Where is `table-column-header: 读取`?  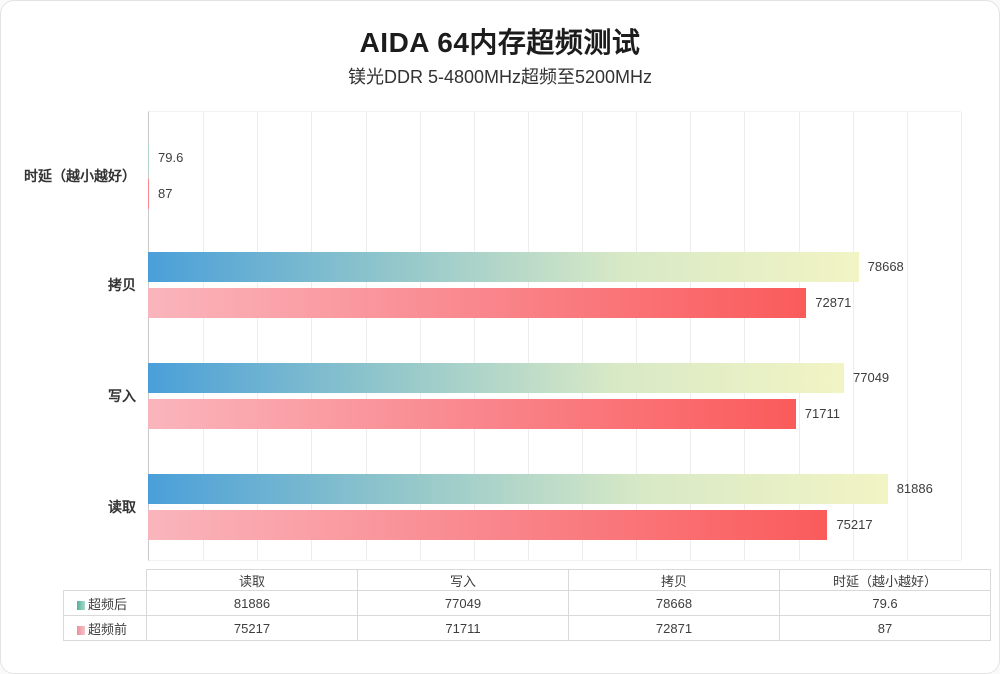
table-column-header: 读取 is located at coordinates (252, 580).